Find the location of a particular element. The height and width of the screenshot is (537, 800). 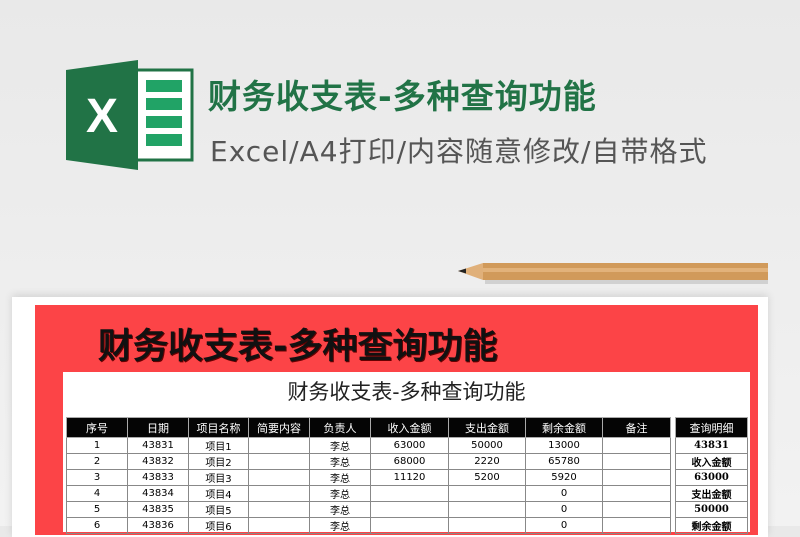

table-cell: 项目3 is located at coordinates (218, 477).